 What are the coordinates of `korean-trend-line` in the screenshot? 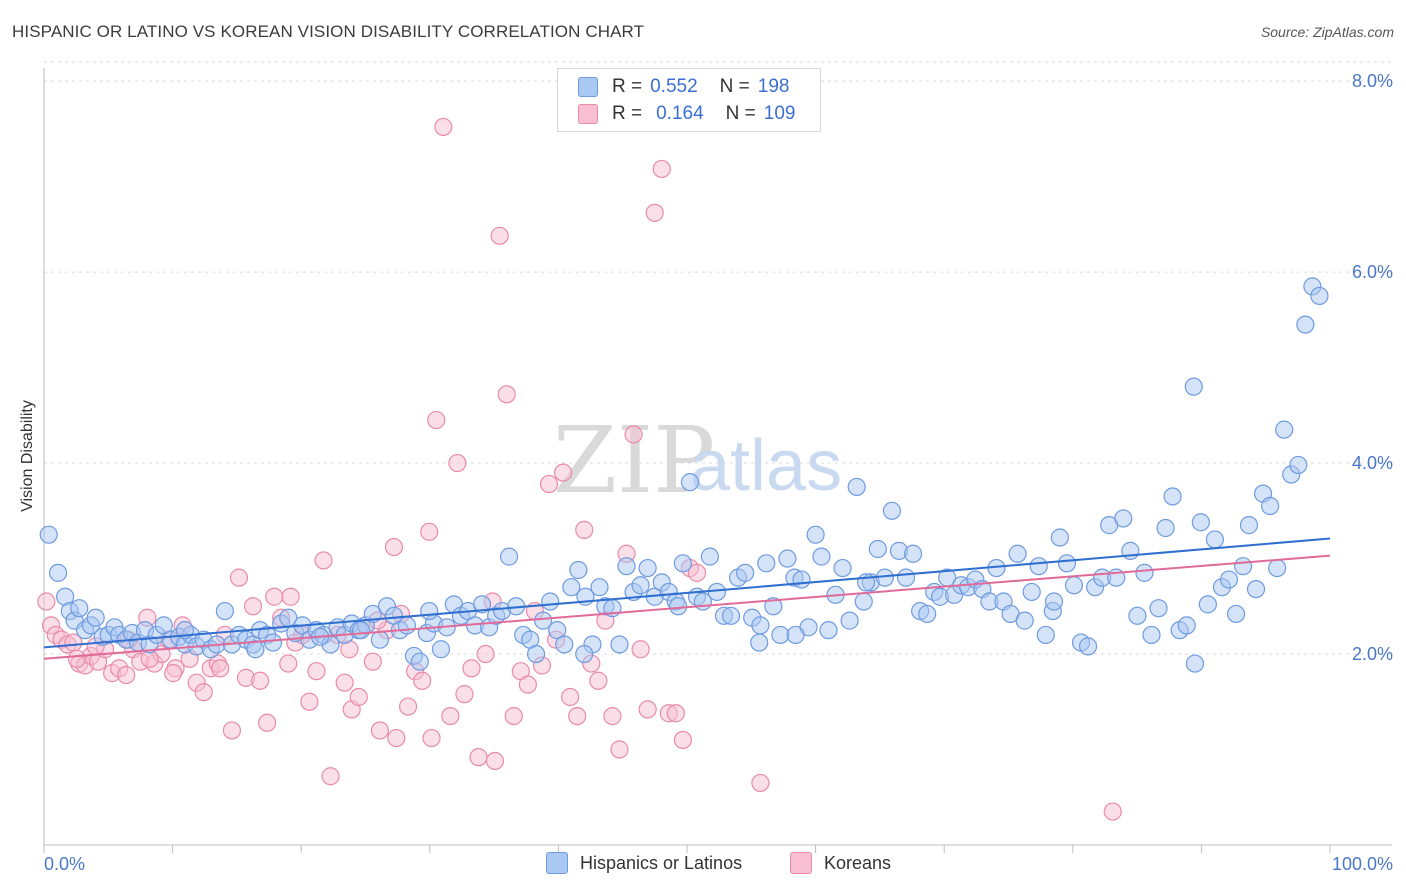 It's located at (687, 607).